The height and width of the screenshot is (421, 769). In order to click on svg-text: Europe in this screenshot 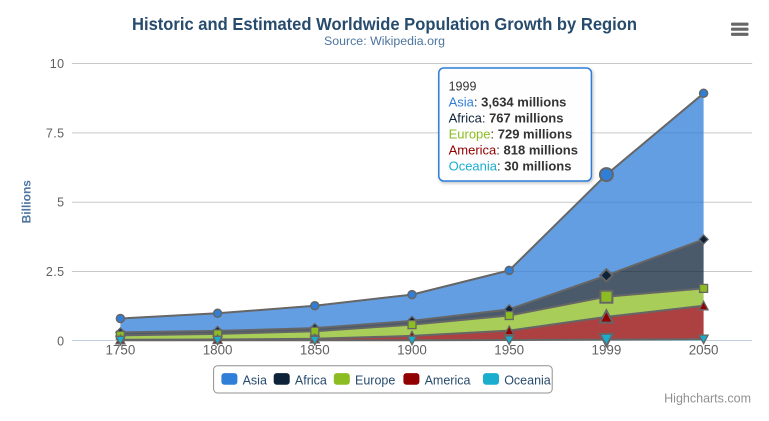, I will do `click(375, 380)`.